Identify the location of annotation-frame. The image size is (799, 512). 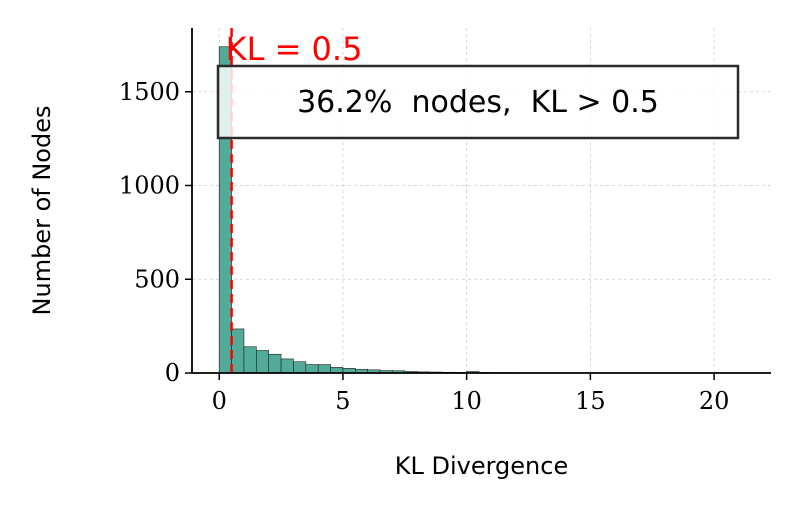
(478, 102).